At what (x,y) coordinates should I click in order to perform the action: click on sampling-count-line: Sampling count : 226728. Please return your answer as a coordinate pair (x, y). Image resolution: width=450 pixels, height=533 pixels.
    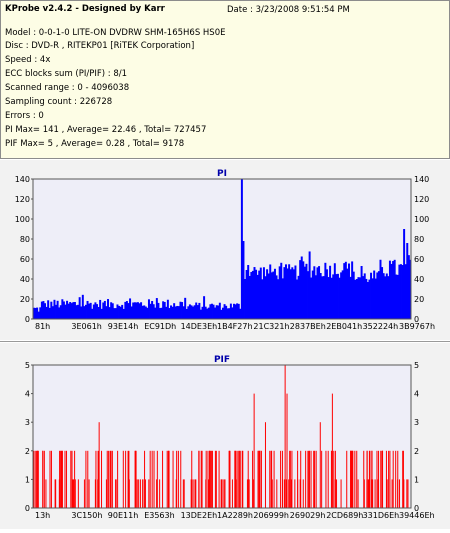
    Looking at the image, I should click on (59, 102).